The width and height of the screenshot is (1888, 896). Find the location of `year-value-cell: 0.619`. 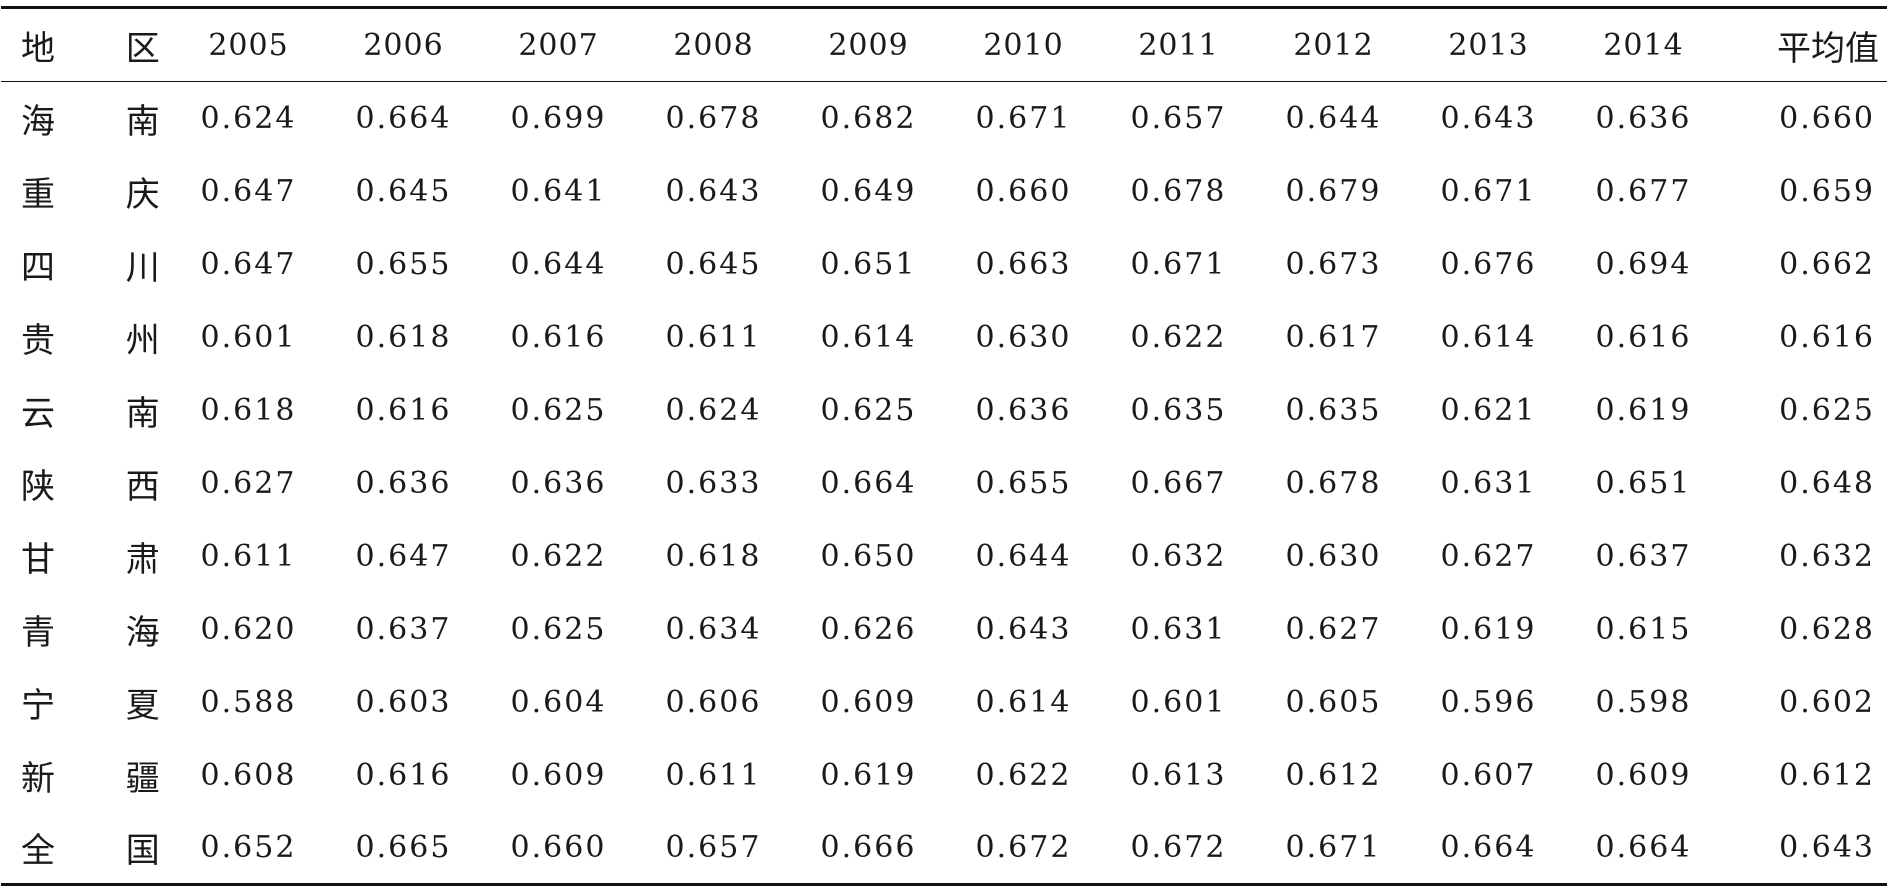

year-value-cell: 0.619 is located at coordinates (1488, 629).